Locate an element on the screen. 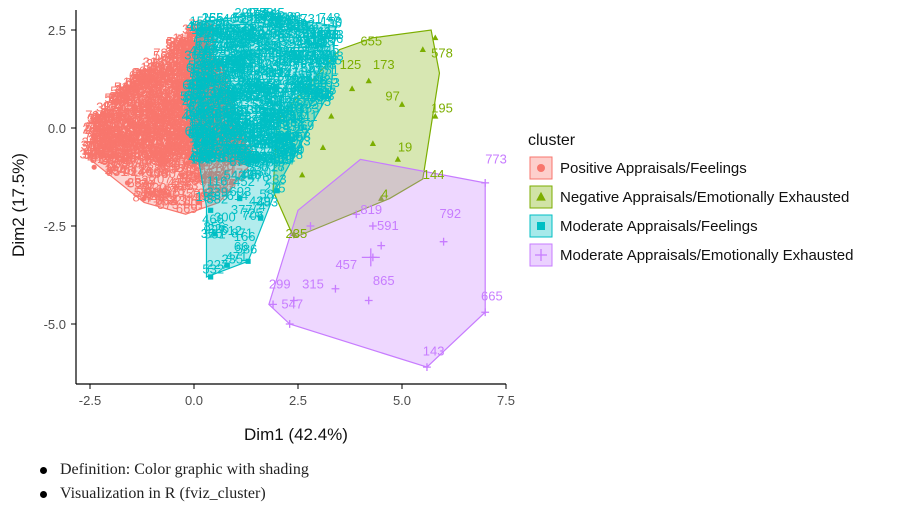 The height and width of the screenshot is (515, 922). overplotted-label: 619 is located at coordinates (224, 135).